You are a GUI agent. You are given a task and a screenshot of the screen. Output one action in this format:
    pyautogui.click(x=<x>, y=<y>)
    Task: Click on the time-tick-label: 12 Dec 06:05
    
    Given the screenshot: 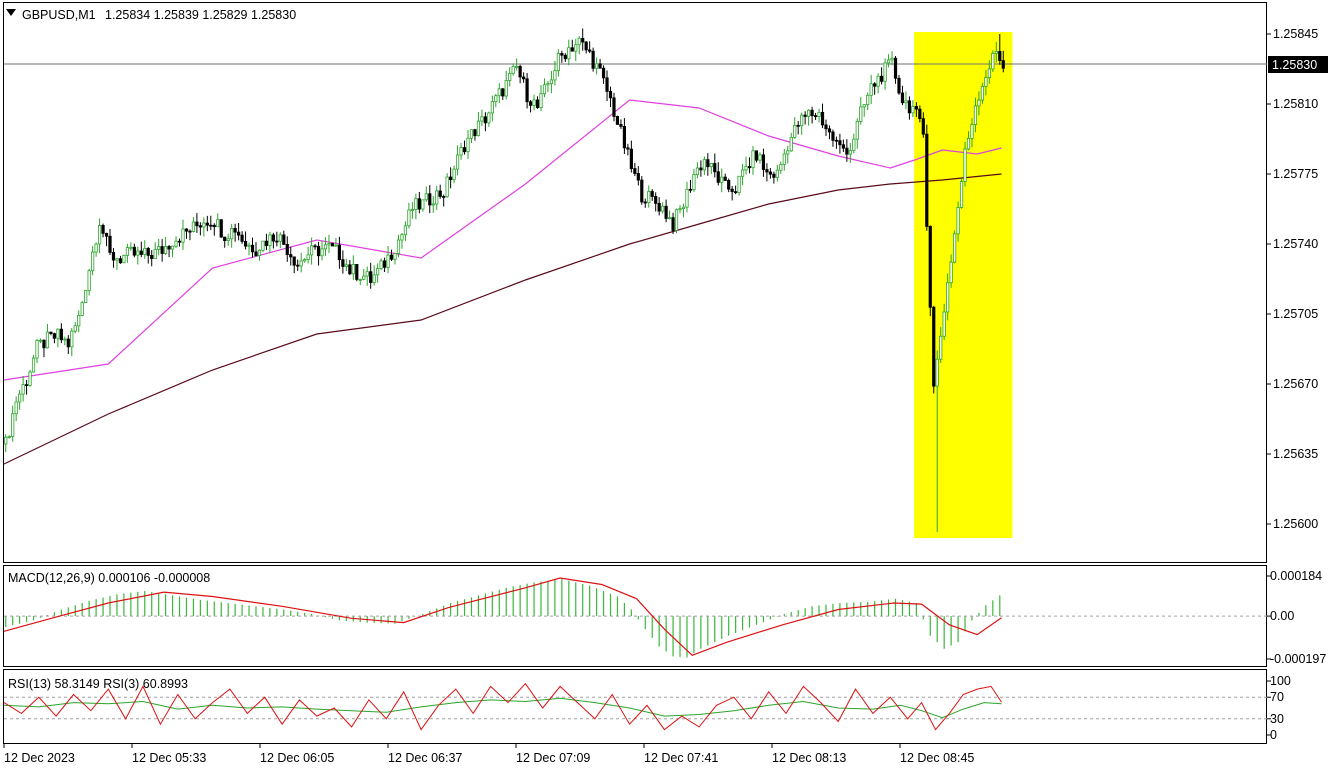 What is the action you would take?
    pyautogui.click(x=297, y=758)
    